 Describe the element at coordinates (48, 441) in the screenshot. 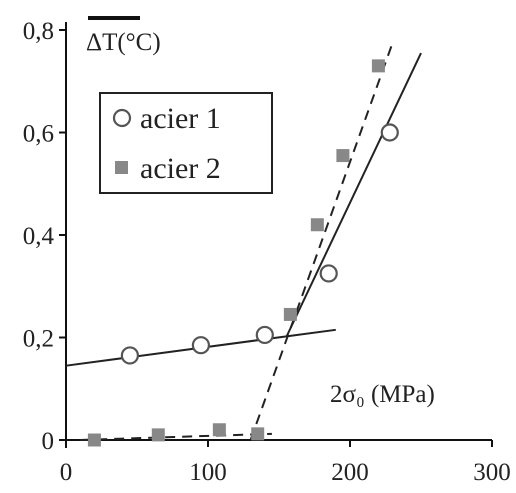

I see `y-tick-label: 0` at that location.